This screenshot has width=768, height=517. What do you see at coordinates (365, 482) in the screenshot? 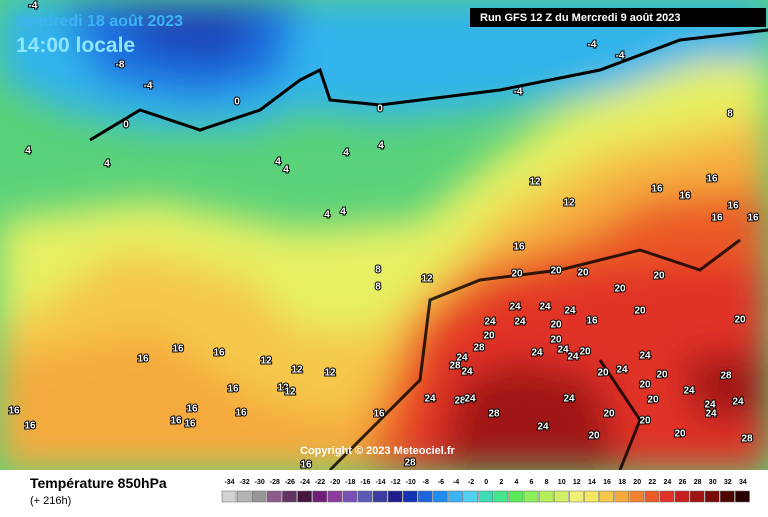
I see `colorbar-tick-label: -16` at bounding box center [365, 482].